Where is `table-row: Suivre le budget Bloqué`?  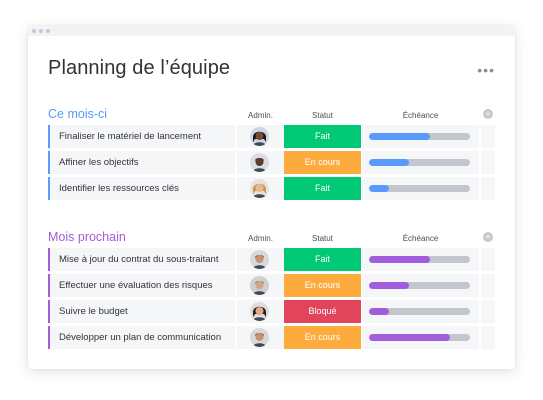
table-row: Suivre le budget Bloqué is located at coordinates (271, 311).